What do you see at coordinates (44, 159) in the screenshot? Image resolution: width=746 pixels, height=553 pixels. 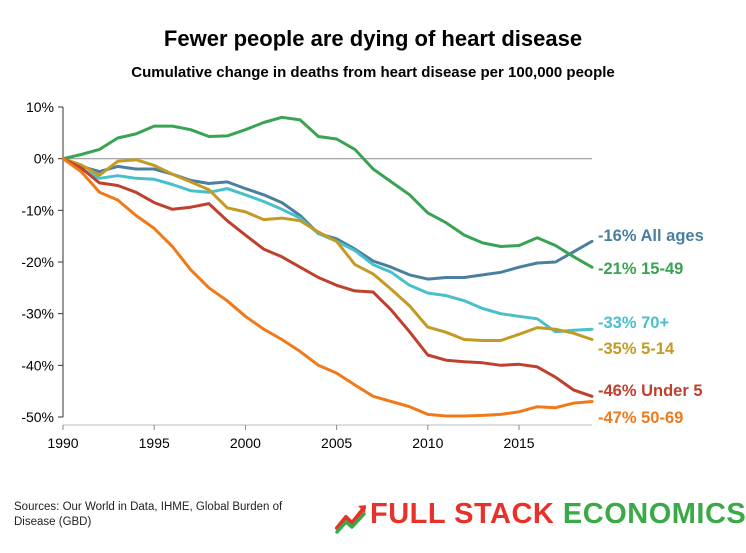 I see `y-tick-label: 0%` at bounding box center [44, 159].